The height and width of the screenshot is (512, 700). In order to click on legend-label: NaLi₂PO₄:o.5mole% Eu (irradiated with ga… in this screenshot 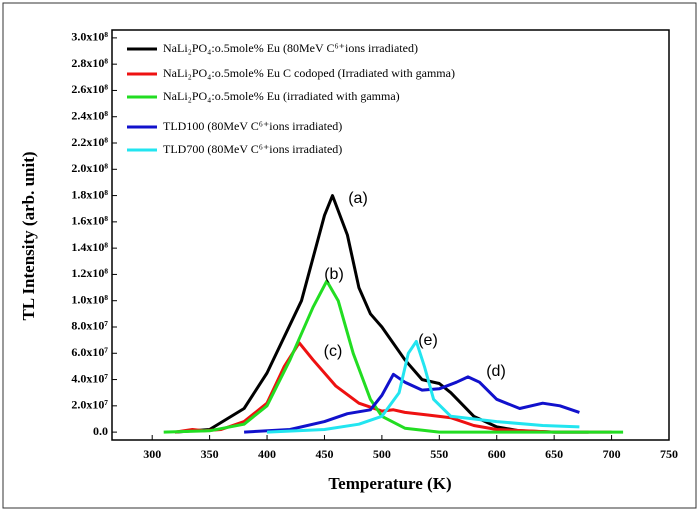, I will do `click(281, 96)`.